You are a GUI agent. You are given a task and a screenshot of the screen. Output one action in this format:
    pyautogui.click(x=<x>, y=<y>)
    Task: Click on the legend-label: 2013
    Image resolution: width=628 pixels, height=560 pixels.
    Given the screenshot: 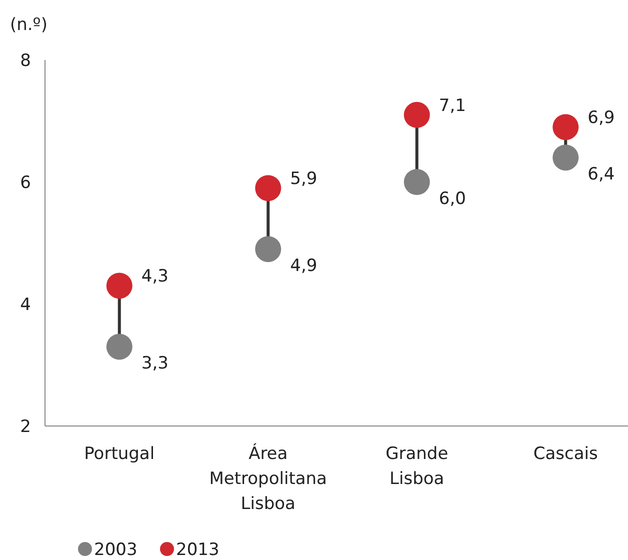 What is the action you would take?
    pyautogui.click(x=198, y=550)
    